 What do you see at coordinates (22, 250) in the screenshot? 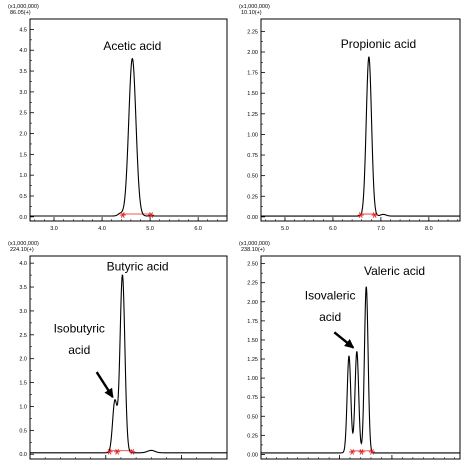
I see `channel-label: 224.10(+)` at bounding box center [22, 250].